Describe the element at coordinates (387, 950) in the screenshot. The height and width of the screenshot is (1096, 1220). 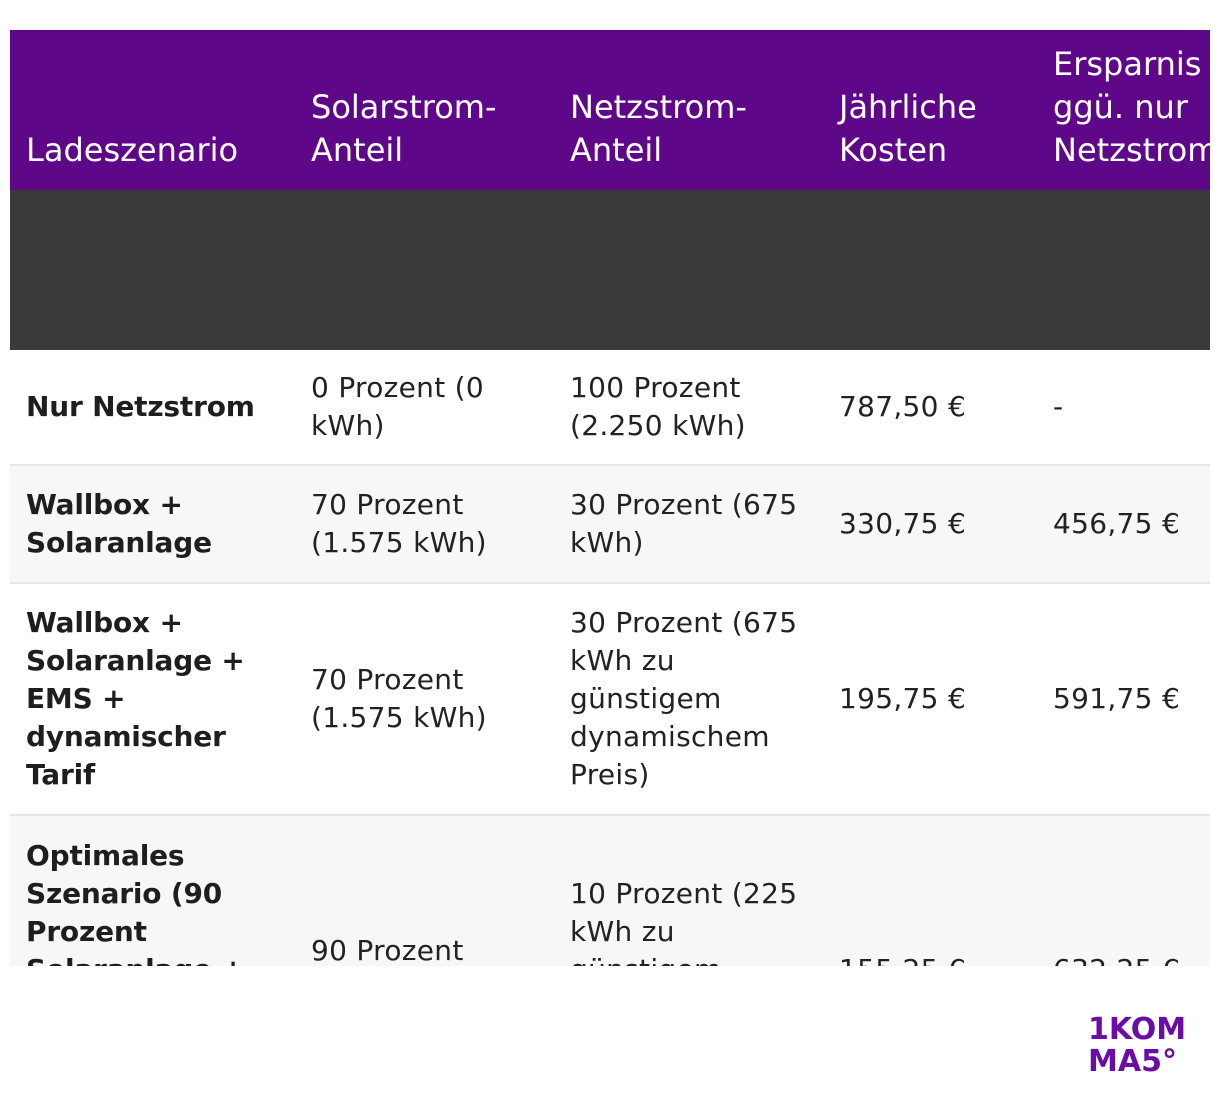
I see `cell-solar-share: 90 Prozent (2.025 kWh)` at that location.